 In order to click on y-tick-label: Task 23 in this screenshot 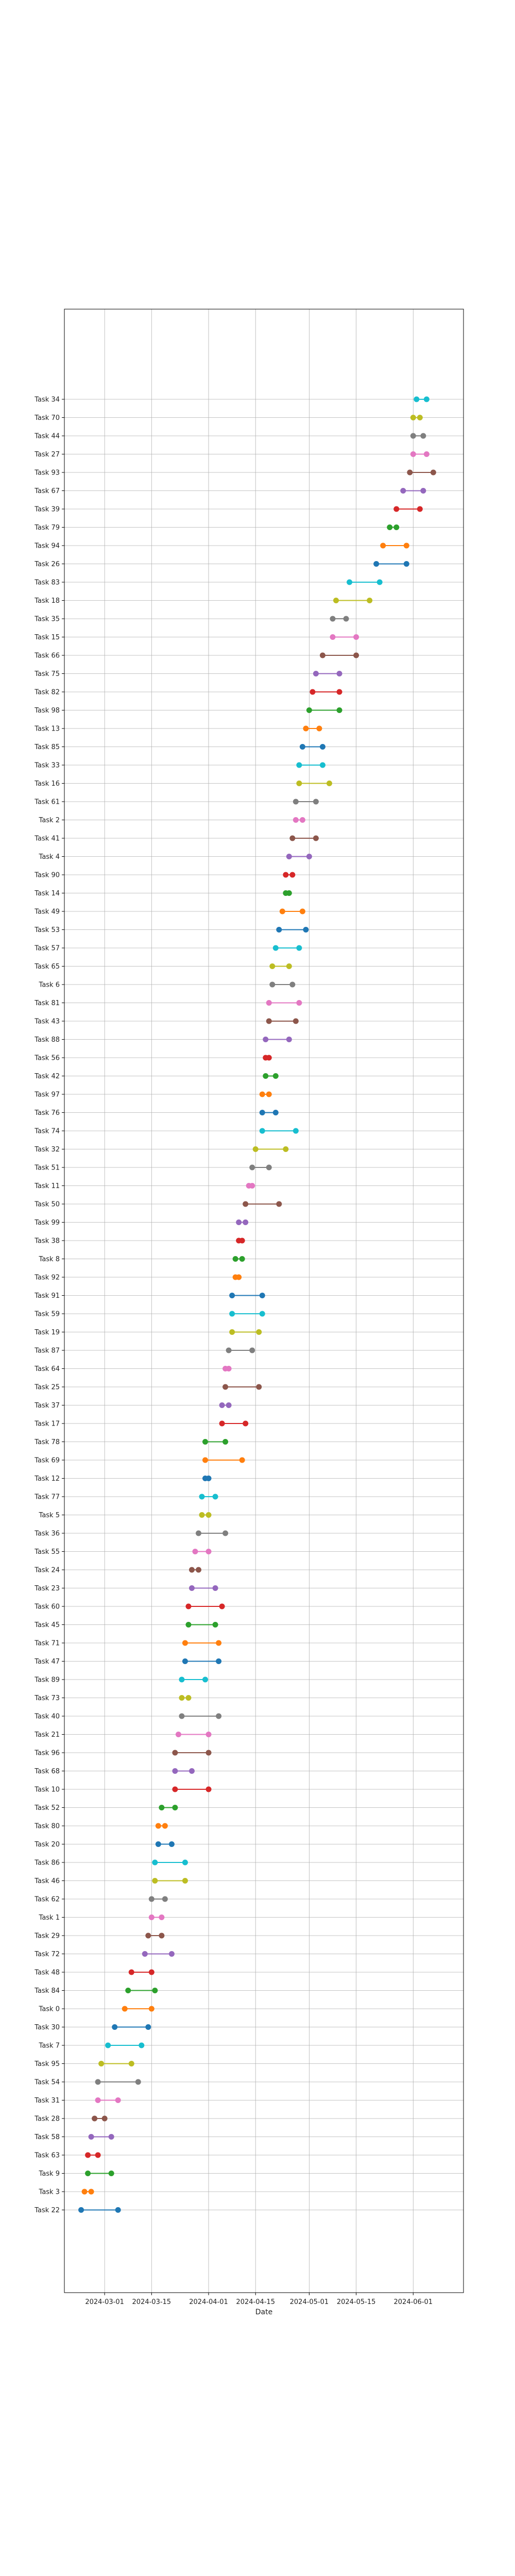, I will do `click(47, 1588)`.